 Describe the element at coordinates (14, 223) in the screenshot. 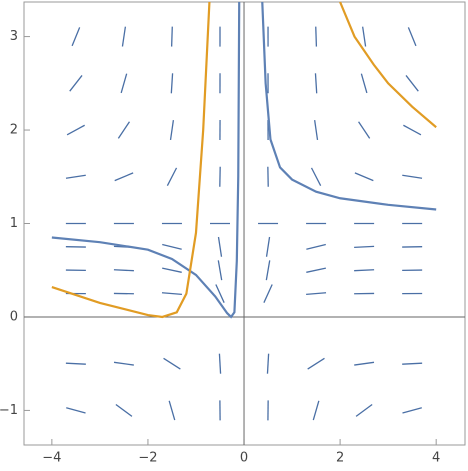

I see `y-tick-label: 1` at that location.